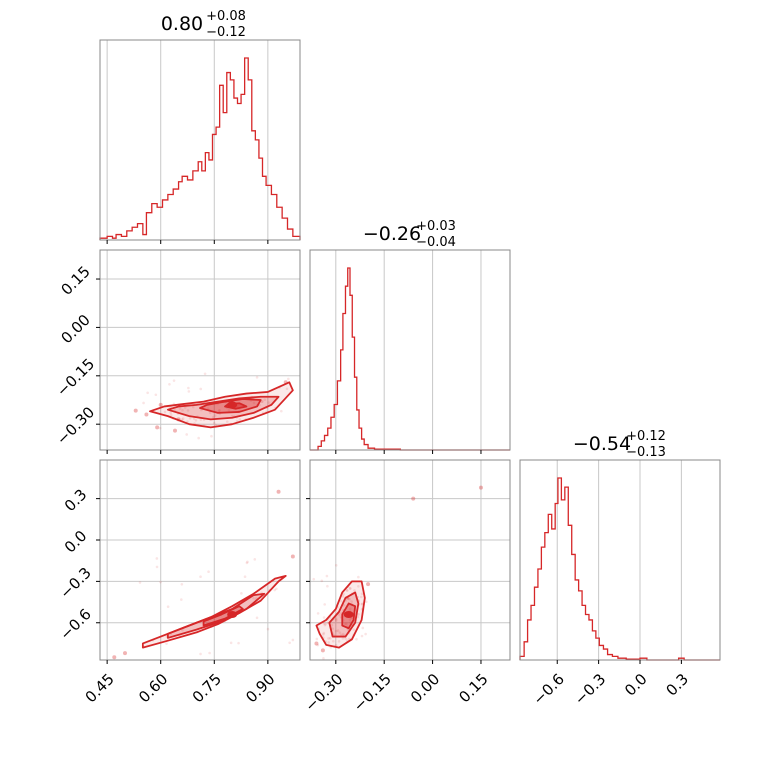 This screenshot has height=760, width=760. I want to click on hist-3-xtick-label-0: −0.6, so click(548, 689).